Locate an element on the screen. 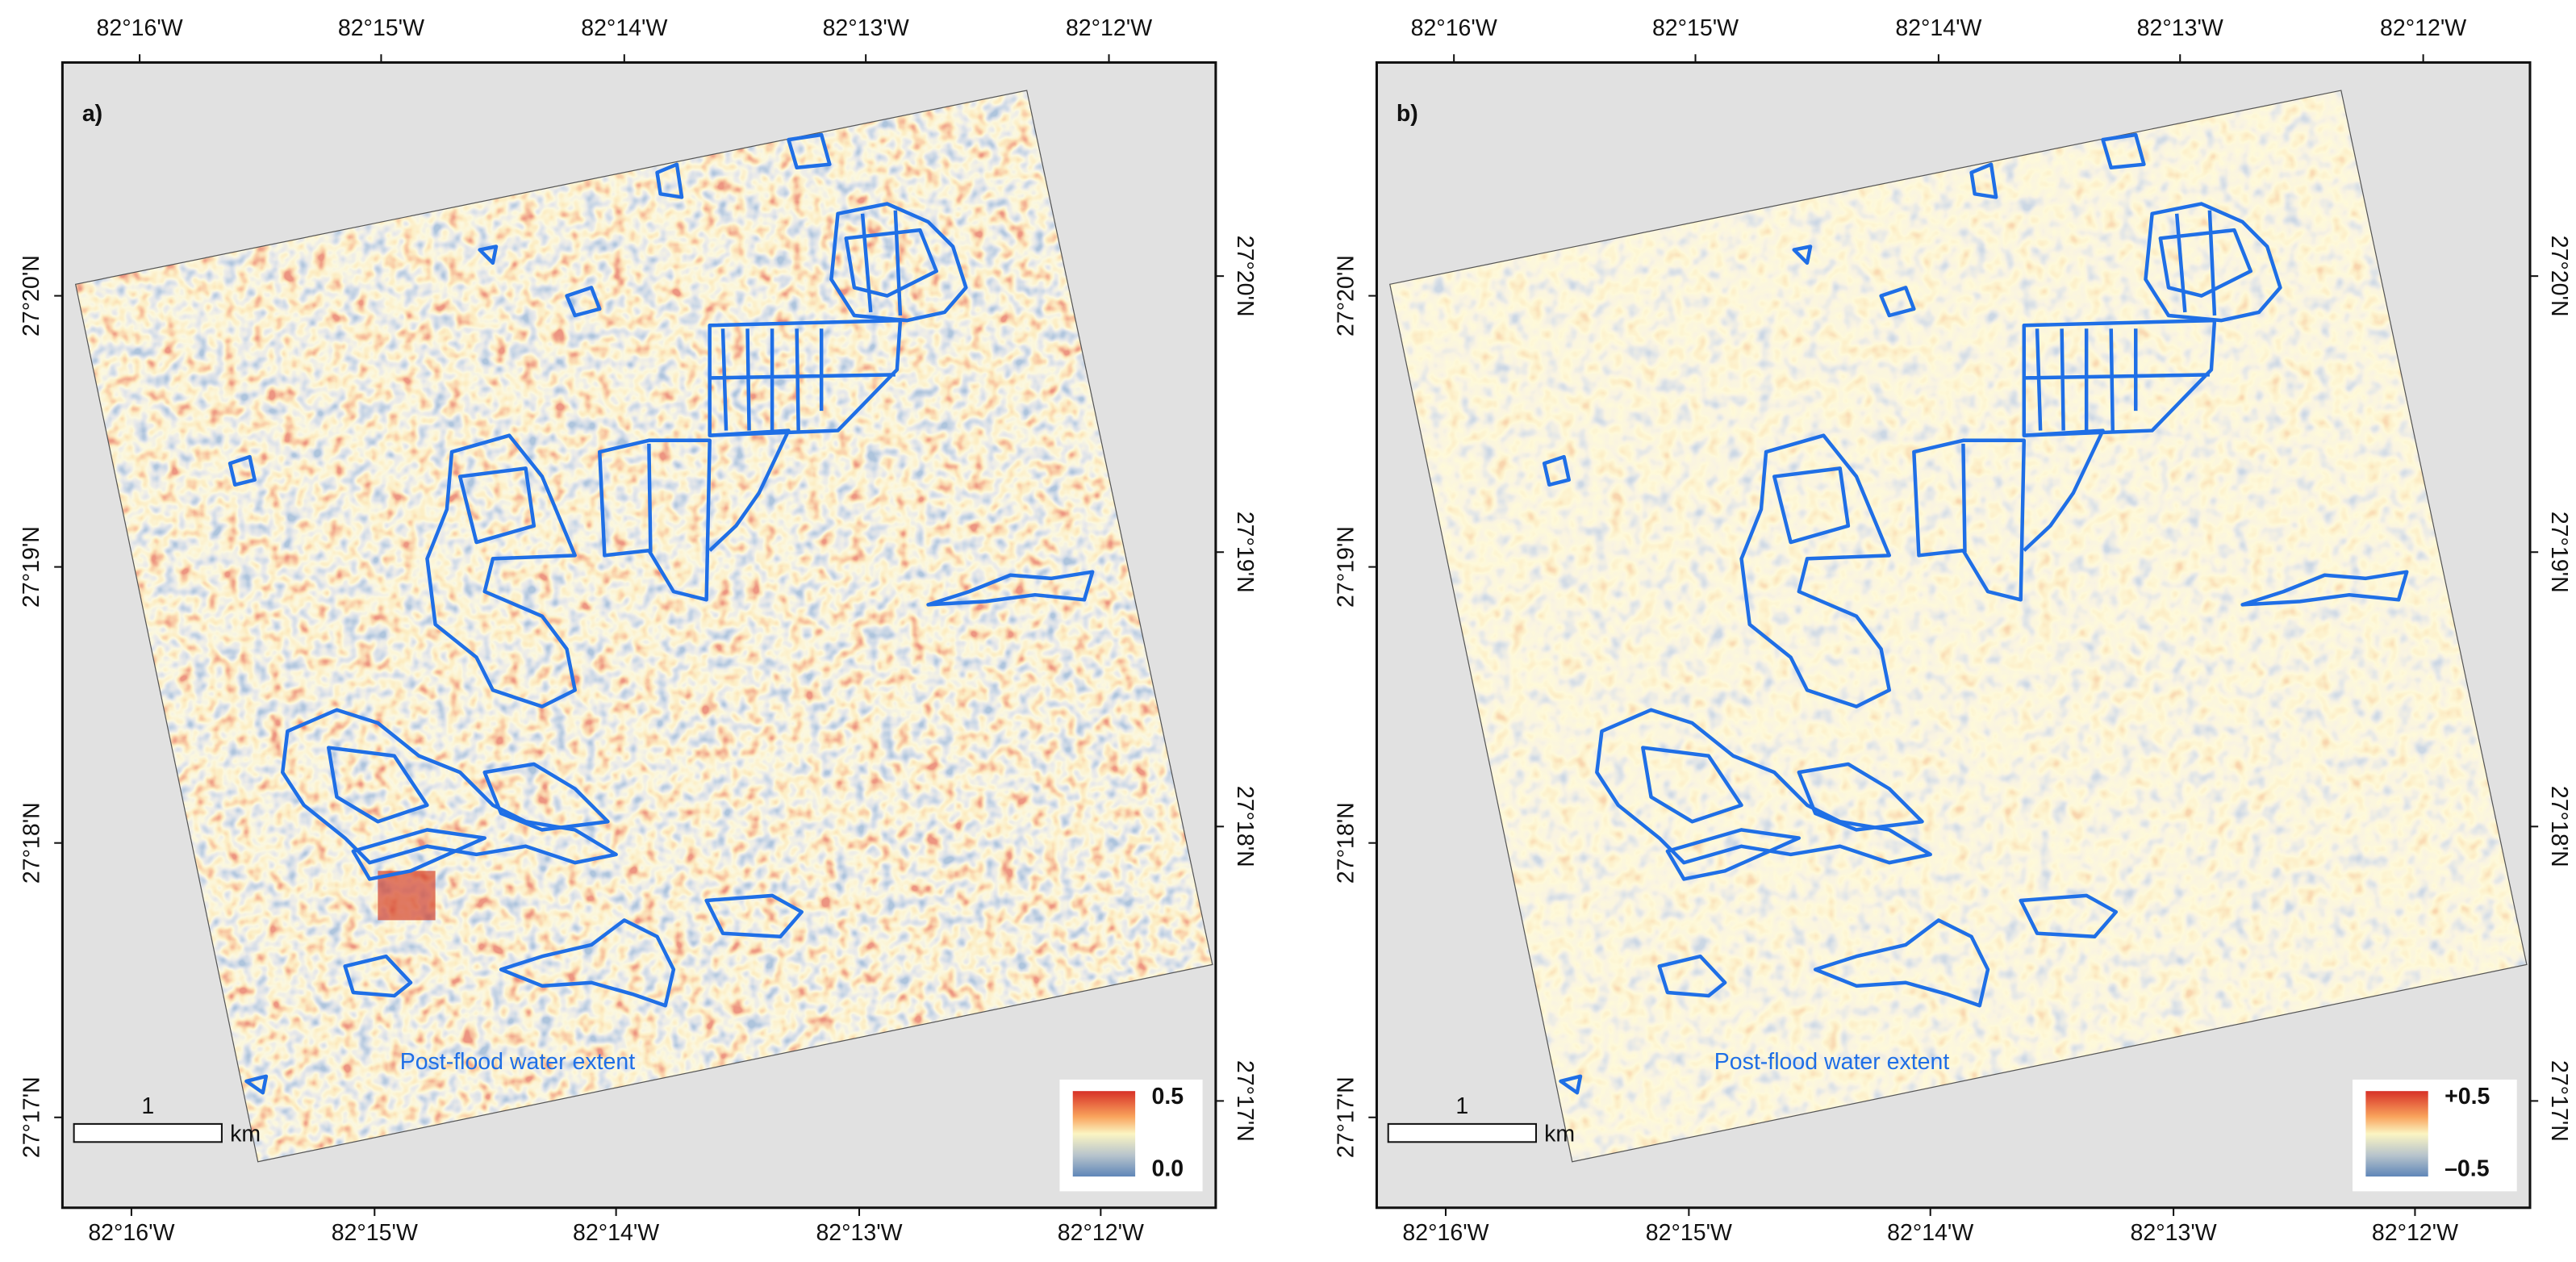  panel-label: b) is located at coordinates (1407, 114).